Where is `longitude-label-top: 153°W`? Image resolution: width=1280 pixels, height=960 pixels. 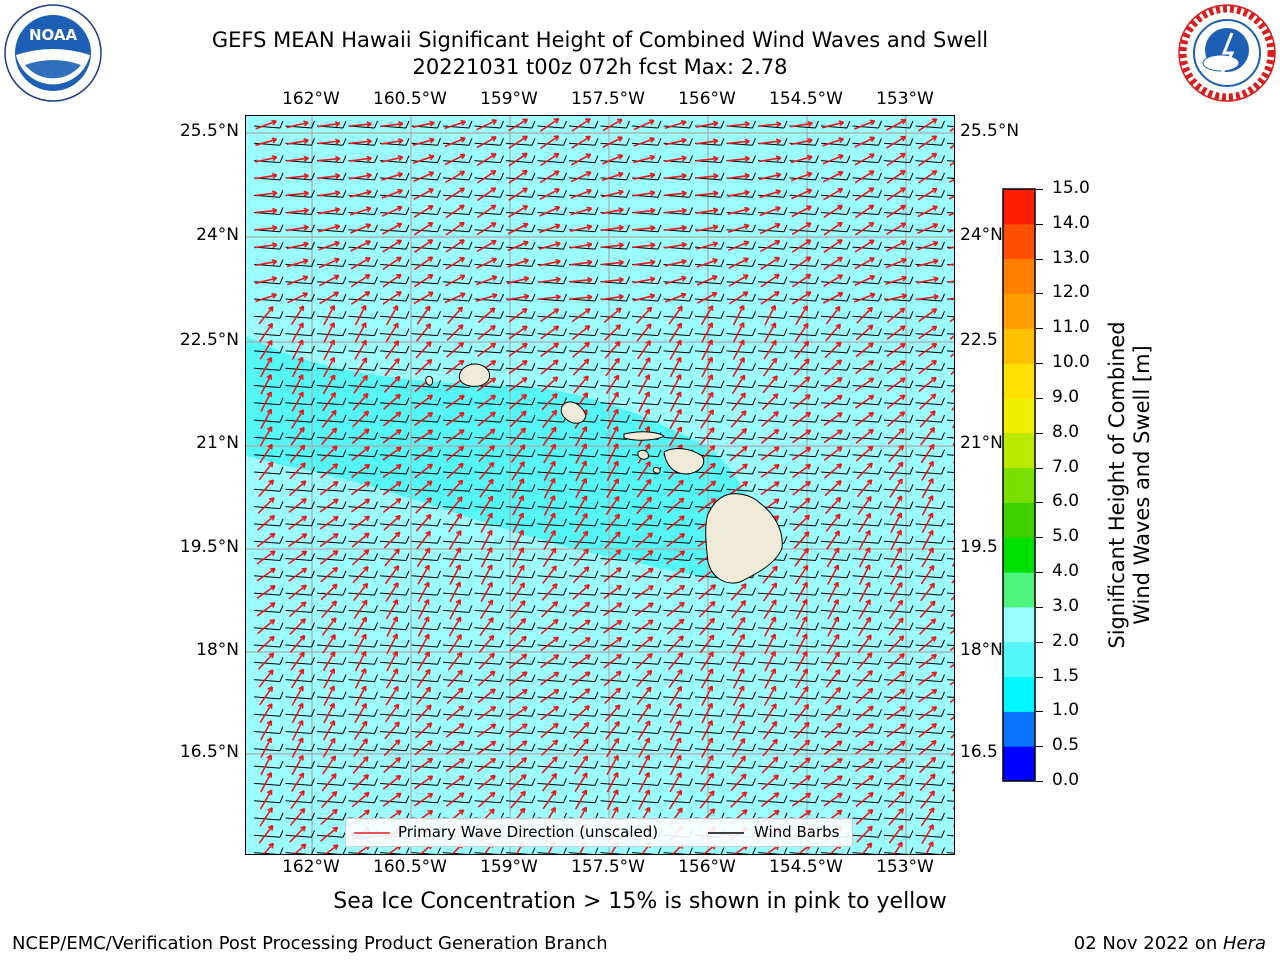 longitude-label-top: 153°W is located at coordinates (905, 99).